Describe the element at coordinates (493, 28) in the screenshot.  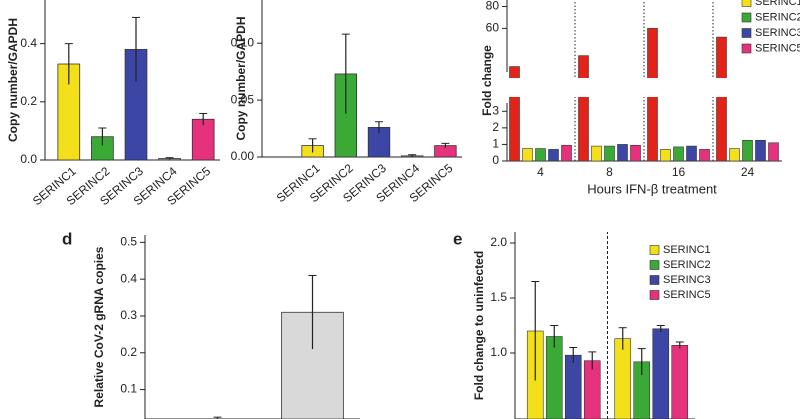
I see `y-tick-label: 60` at that location.